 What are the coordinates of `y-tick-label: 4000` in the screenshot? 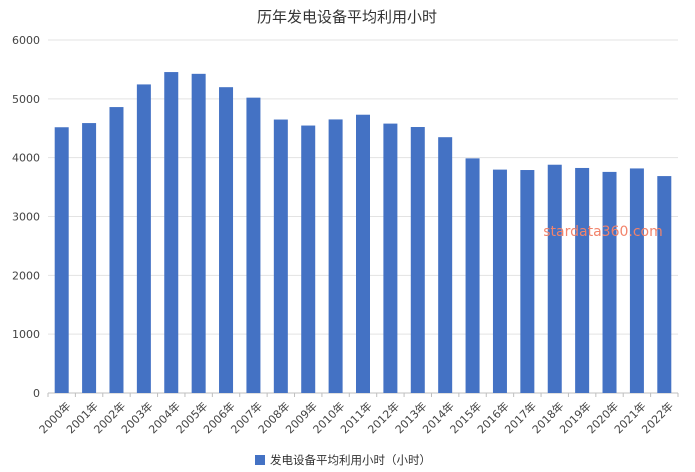 It's located at (26, 158).